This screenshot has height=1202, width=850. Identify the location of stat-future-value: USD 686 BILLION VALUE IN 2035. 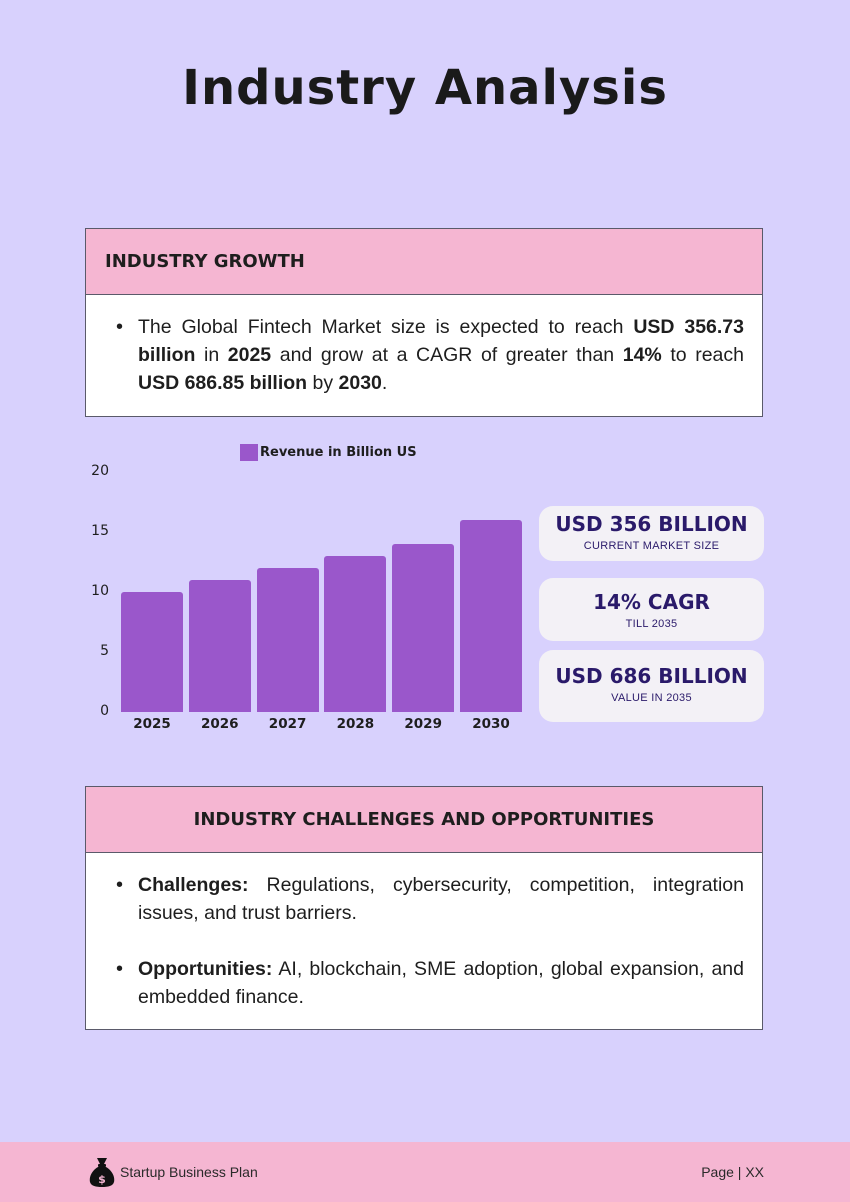
(651, 686).